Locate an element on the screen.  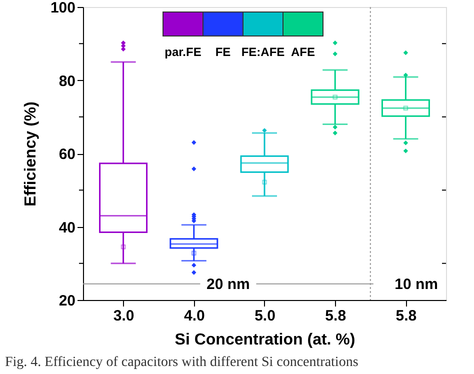
x-tick-label: 5.0 is located at coordinates (265, 316).